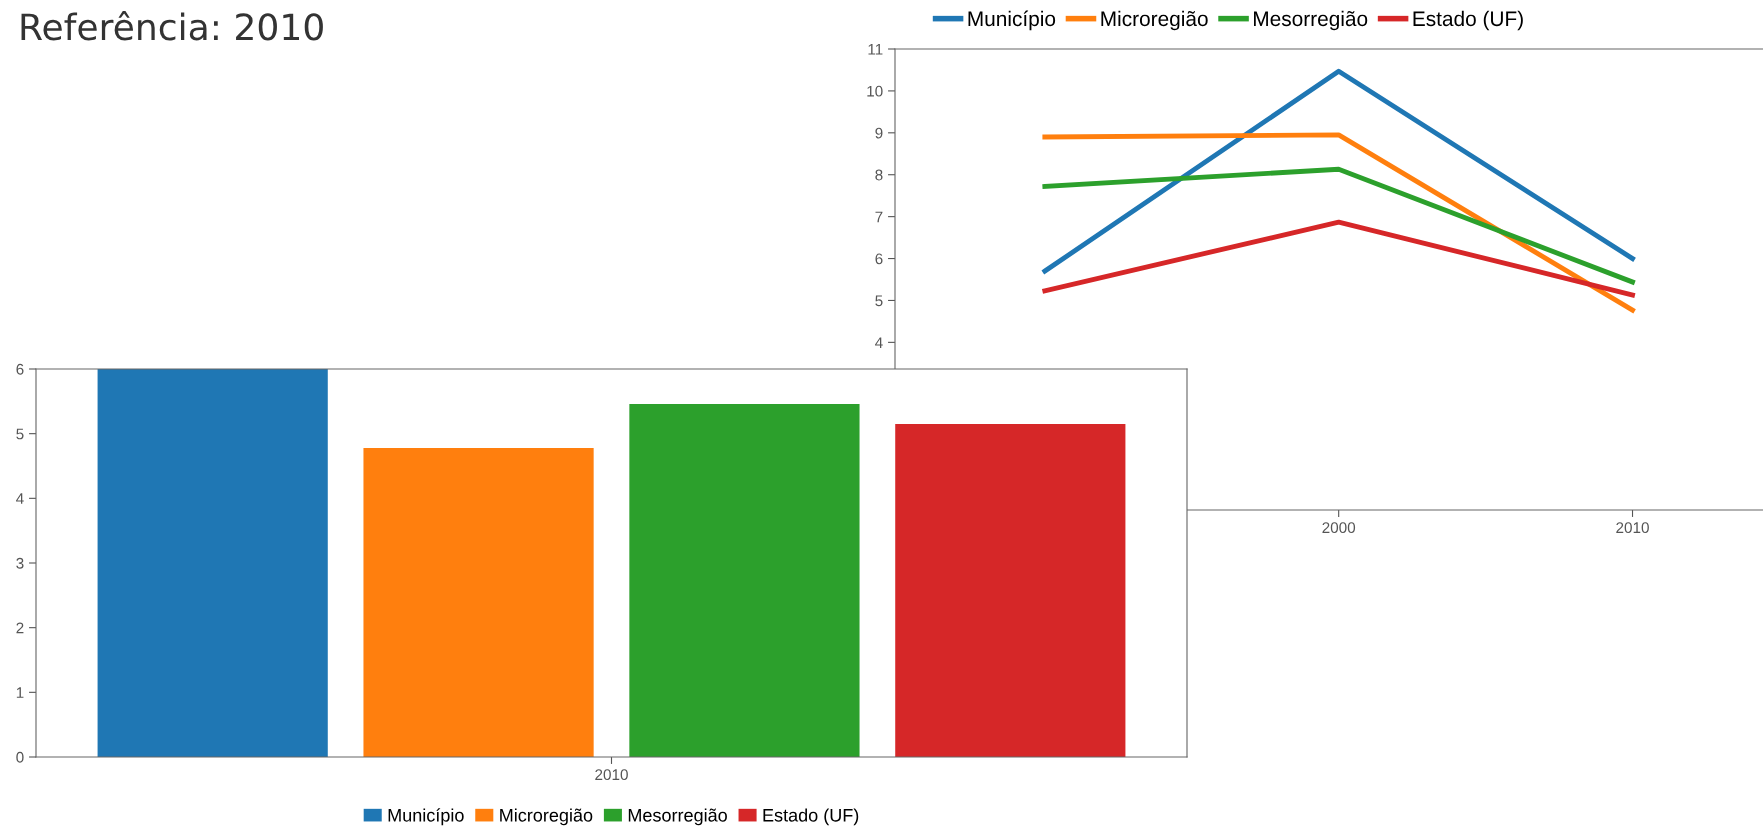  I want to click on y-tick-label: 2, so click(20, 628).